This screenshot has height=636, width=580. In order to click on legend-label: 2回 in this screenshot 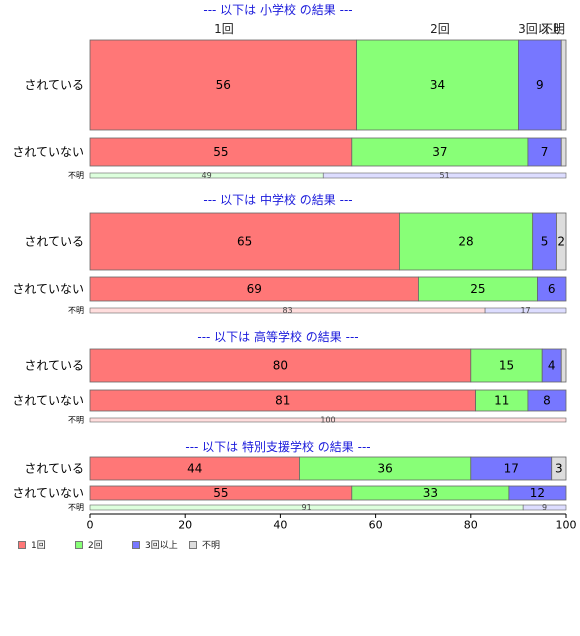, I will do `click(95, 546)`.